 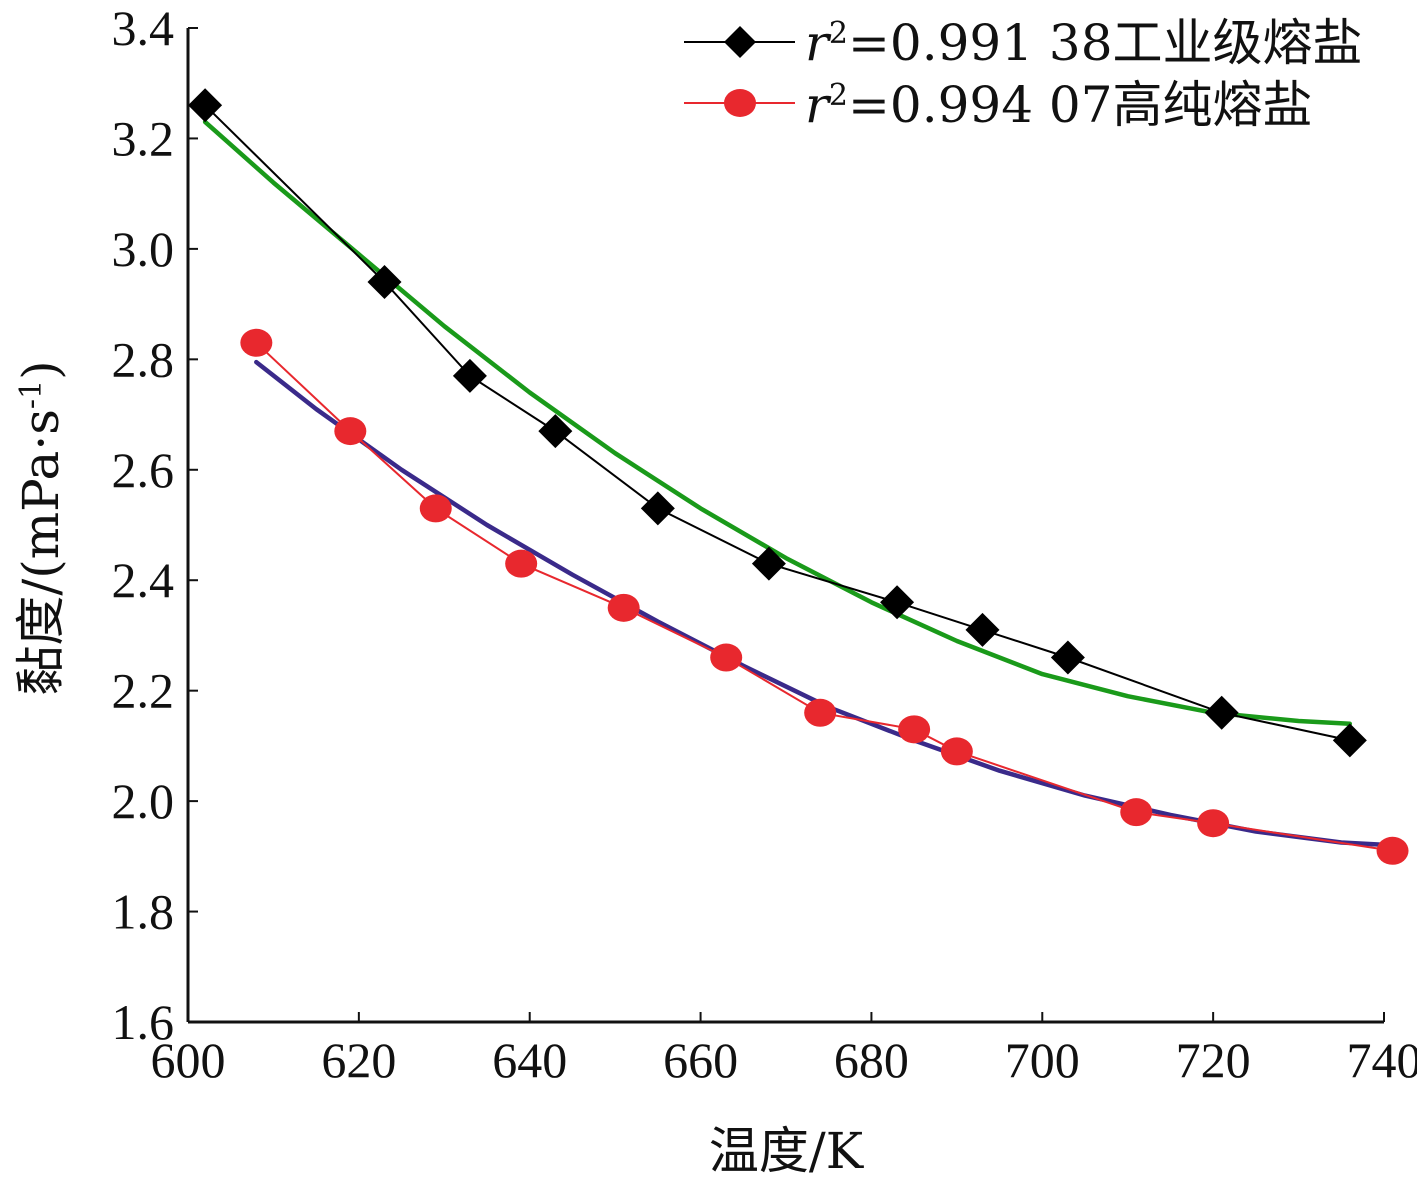 I want to click on y-tick-label: 3.4, so click(x=143, y=28).